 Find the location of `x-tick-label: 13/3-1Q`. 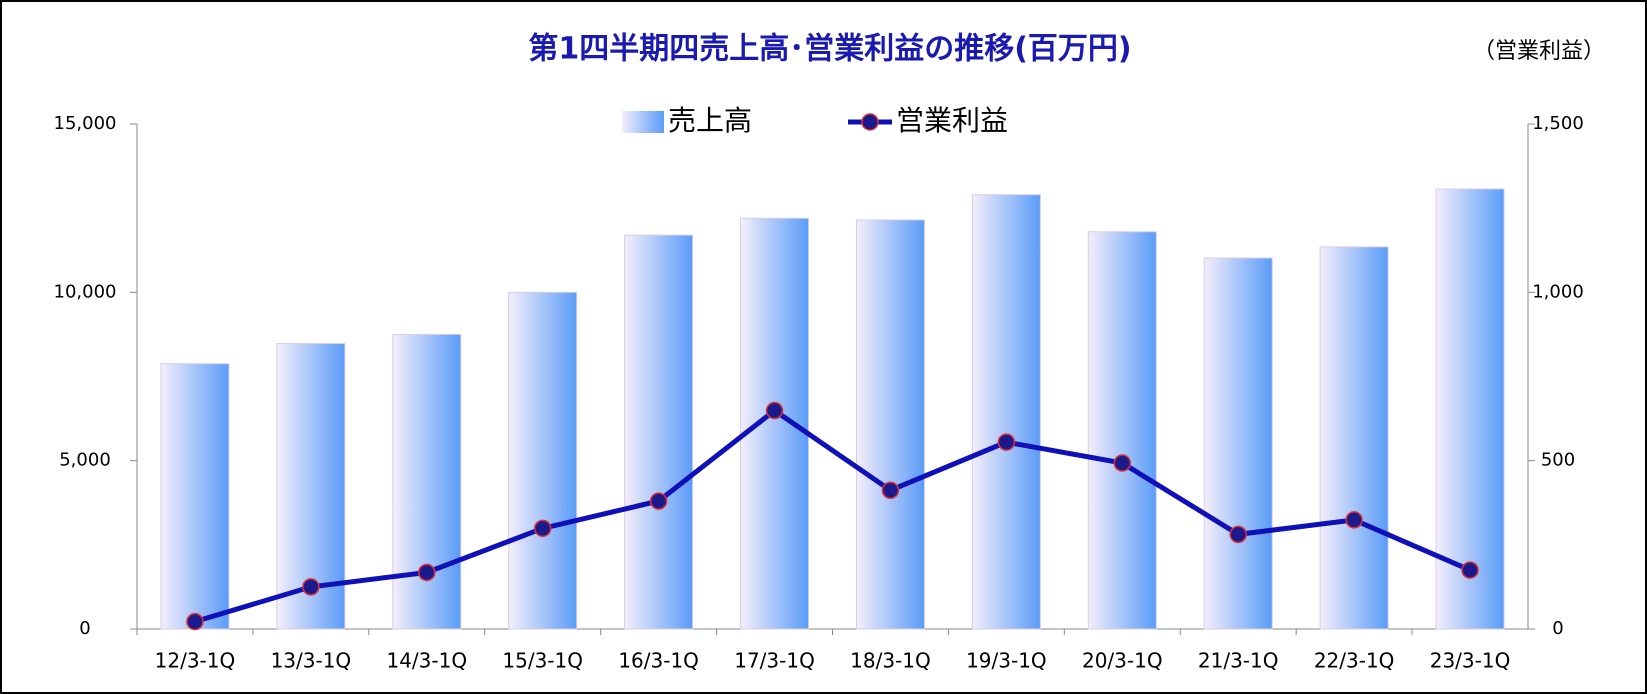

x-tick-label: 13/3-1Q is located at coordinates (311, 661).